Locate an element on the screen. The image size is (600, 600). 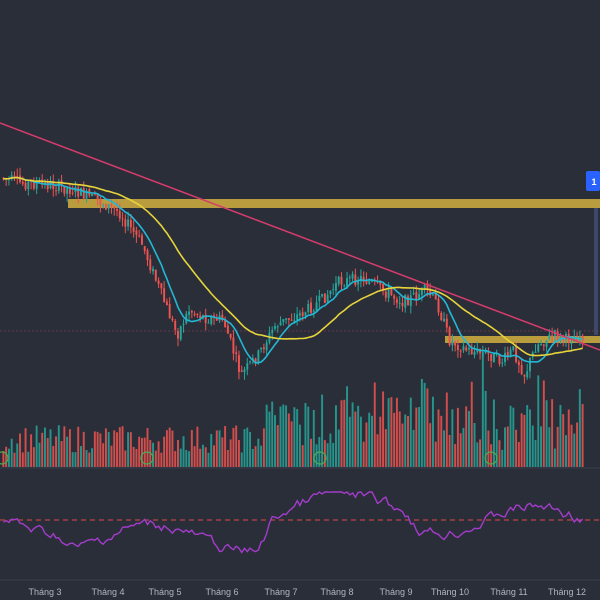
price-badge-label: 1 is located at coordinates (593, 182).